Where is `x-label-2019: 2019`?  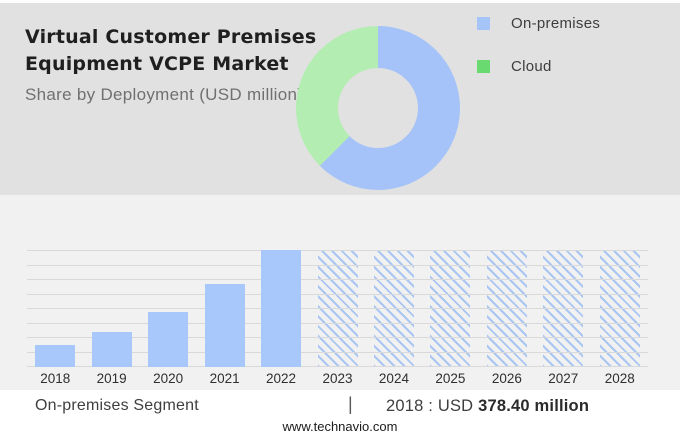 x-label-2019: 2019 is located at coordinates (111, 378).